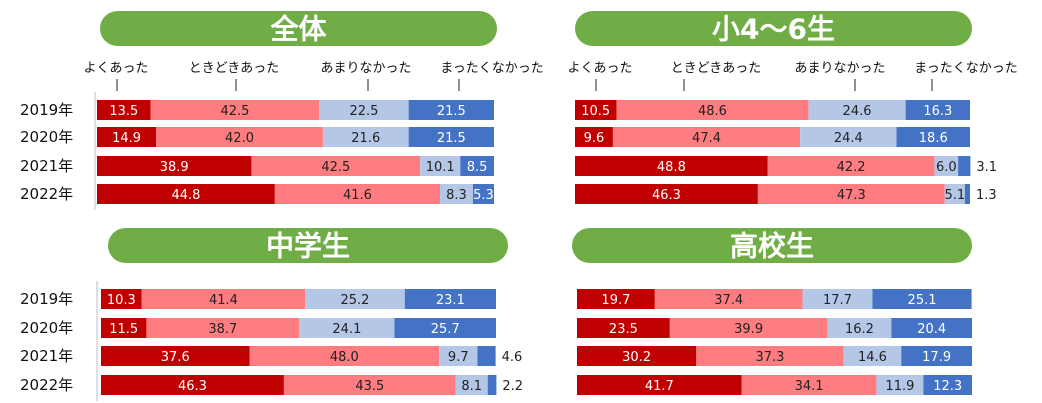  I want to click on chart-1-year-label-3: 2021年, so click(46, 166).